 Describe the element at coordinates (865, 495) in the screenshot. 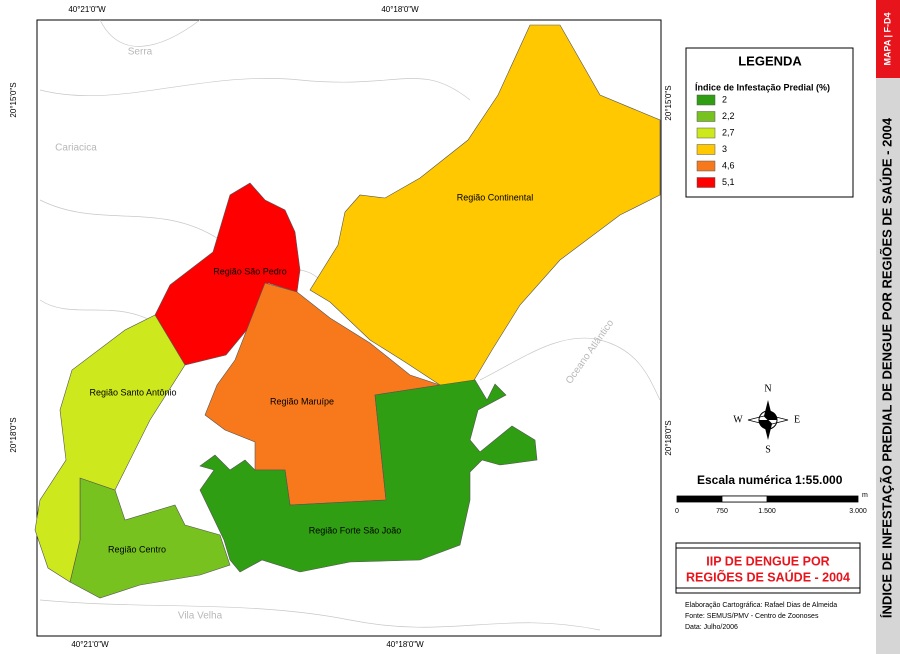

I see `scale-unit: m` at that location.